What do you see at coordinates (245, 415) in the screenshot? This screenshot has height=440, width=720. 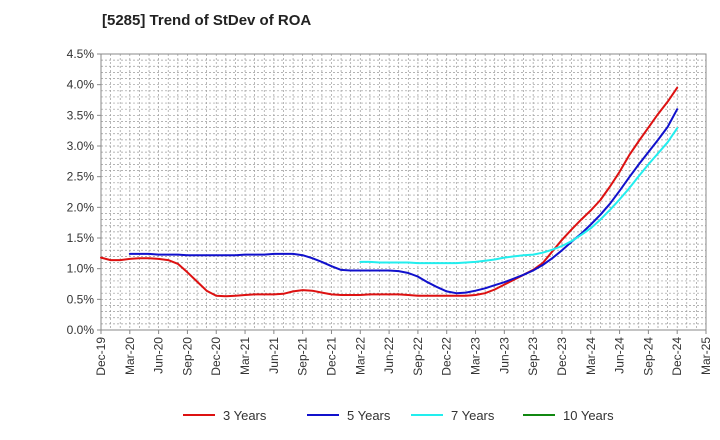 I see `legend-label-3-years: 3 Years` at bounding box center [245, 415].